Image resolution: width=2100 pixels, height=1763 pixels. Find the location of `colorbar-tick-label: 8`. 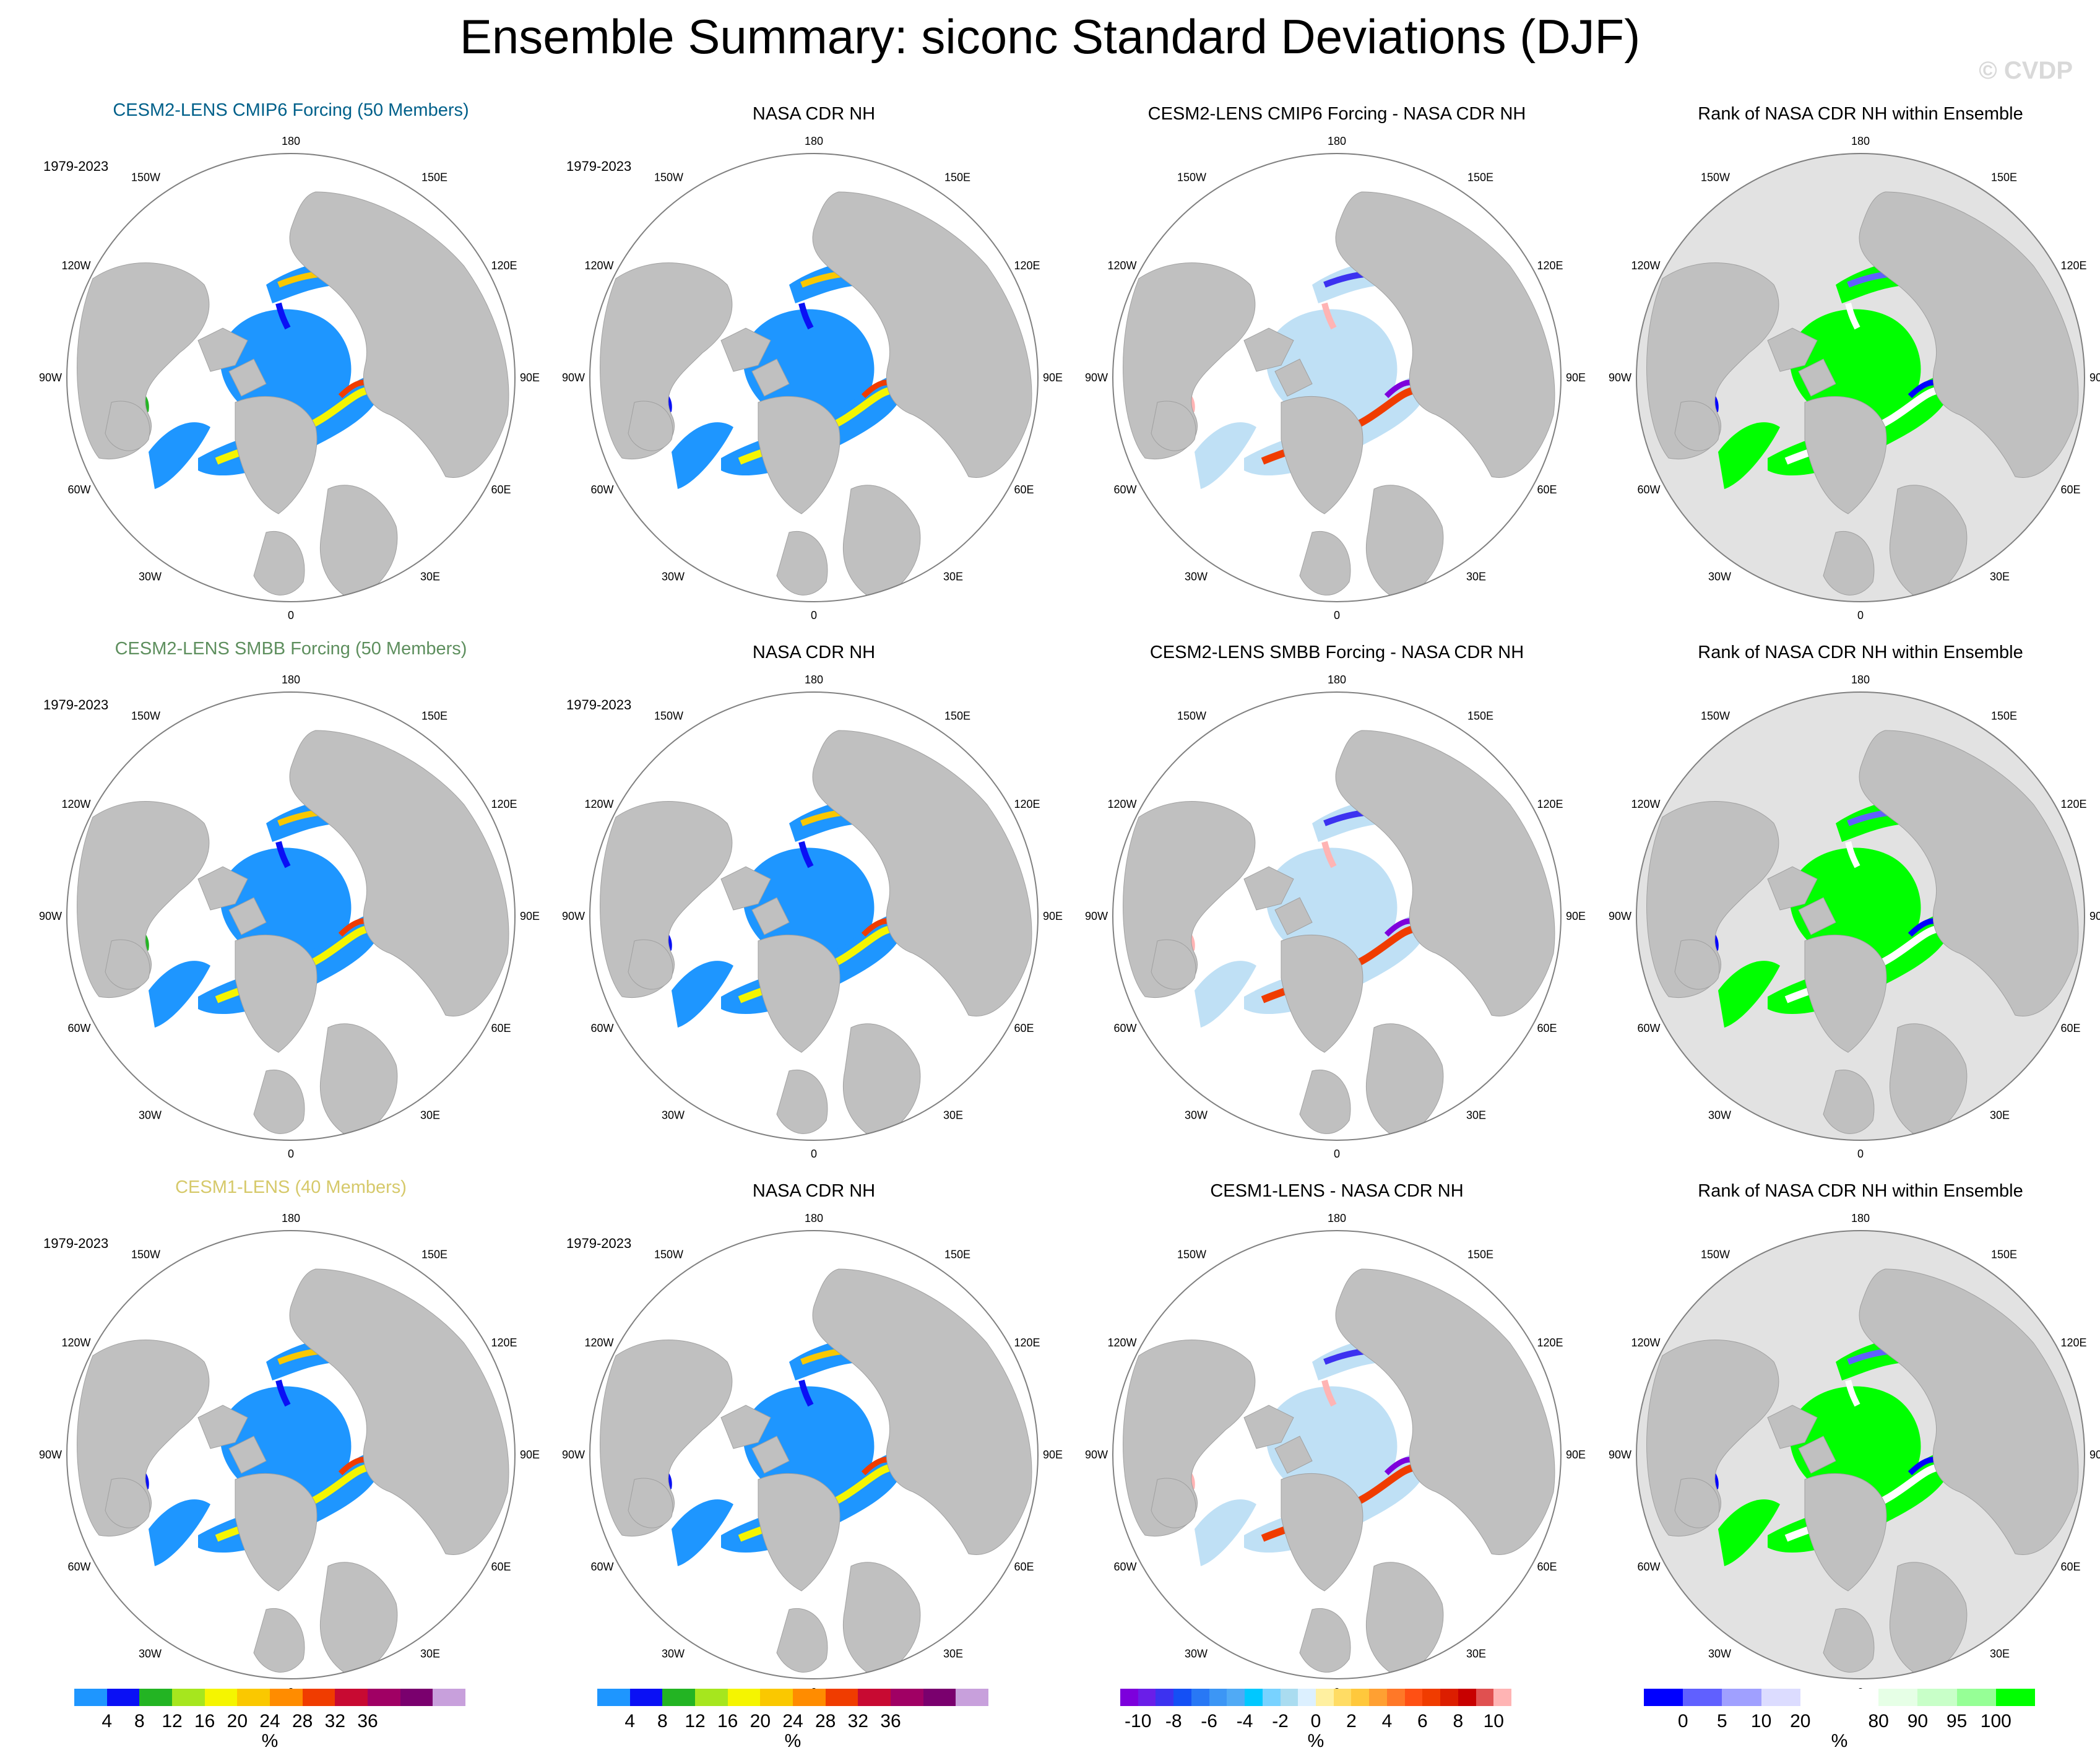

colorbar-tick-label: 8 is located at coordinates (662, 1721).